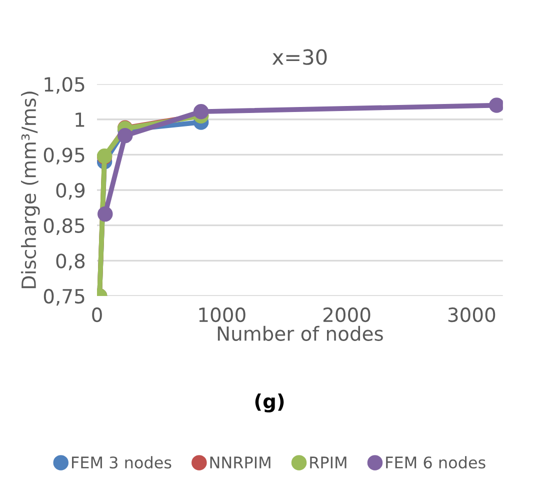  What do you see at coordinates (436, 462) in the screenshot?
I see `legend-label: FEM 6 nodes` at bounding box center [436, 462].